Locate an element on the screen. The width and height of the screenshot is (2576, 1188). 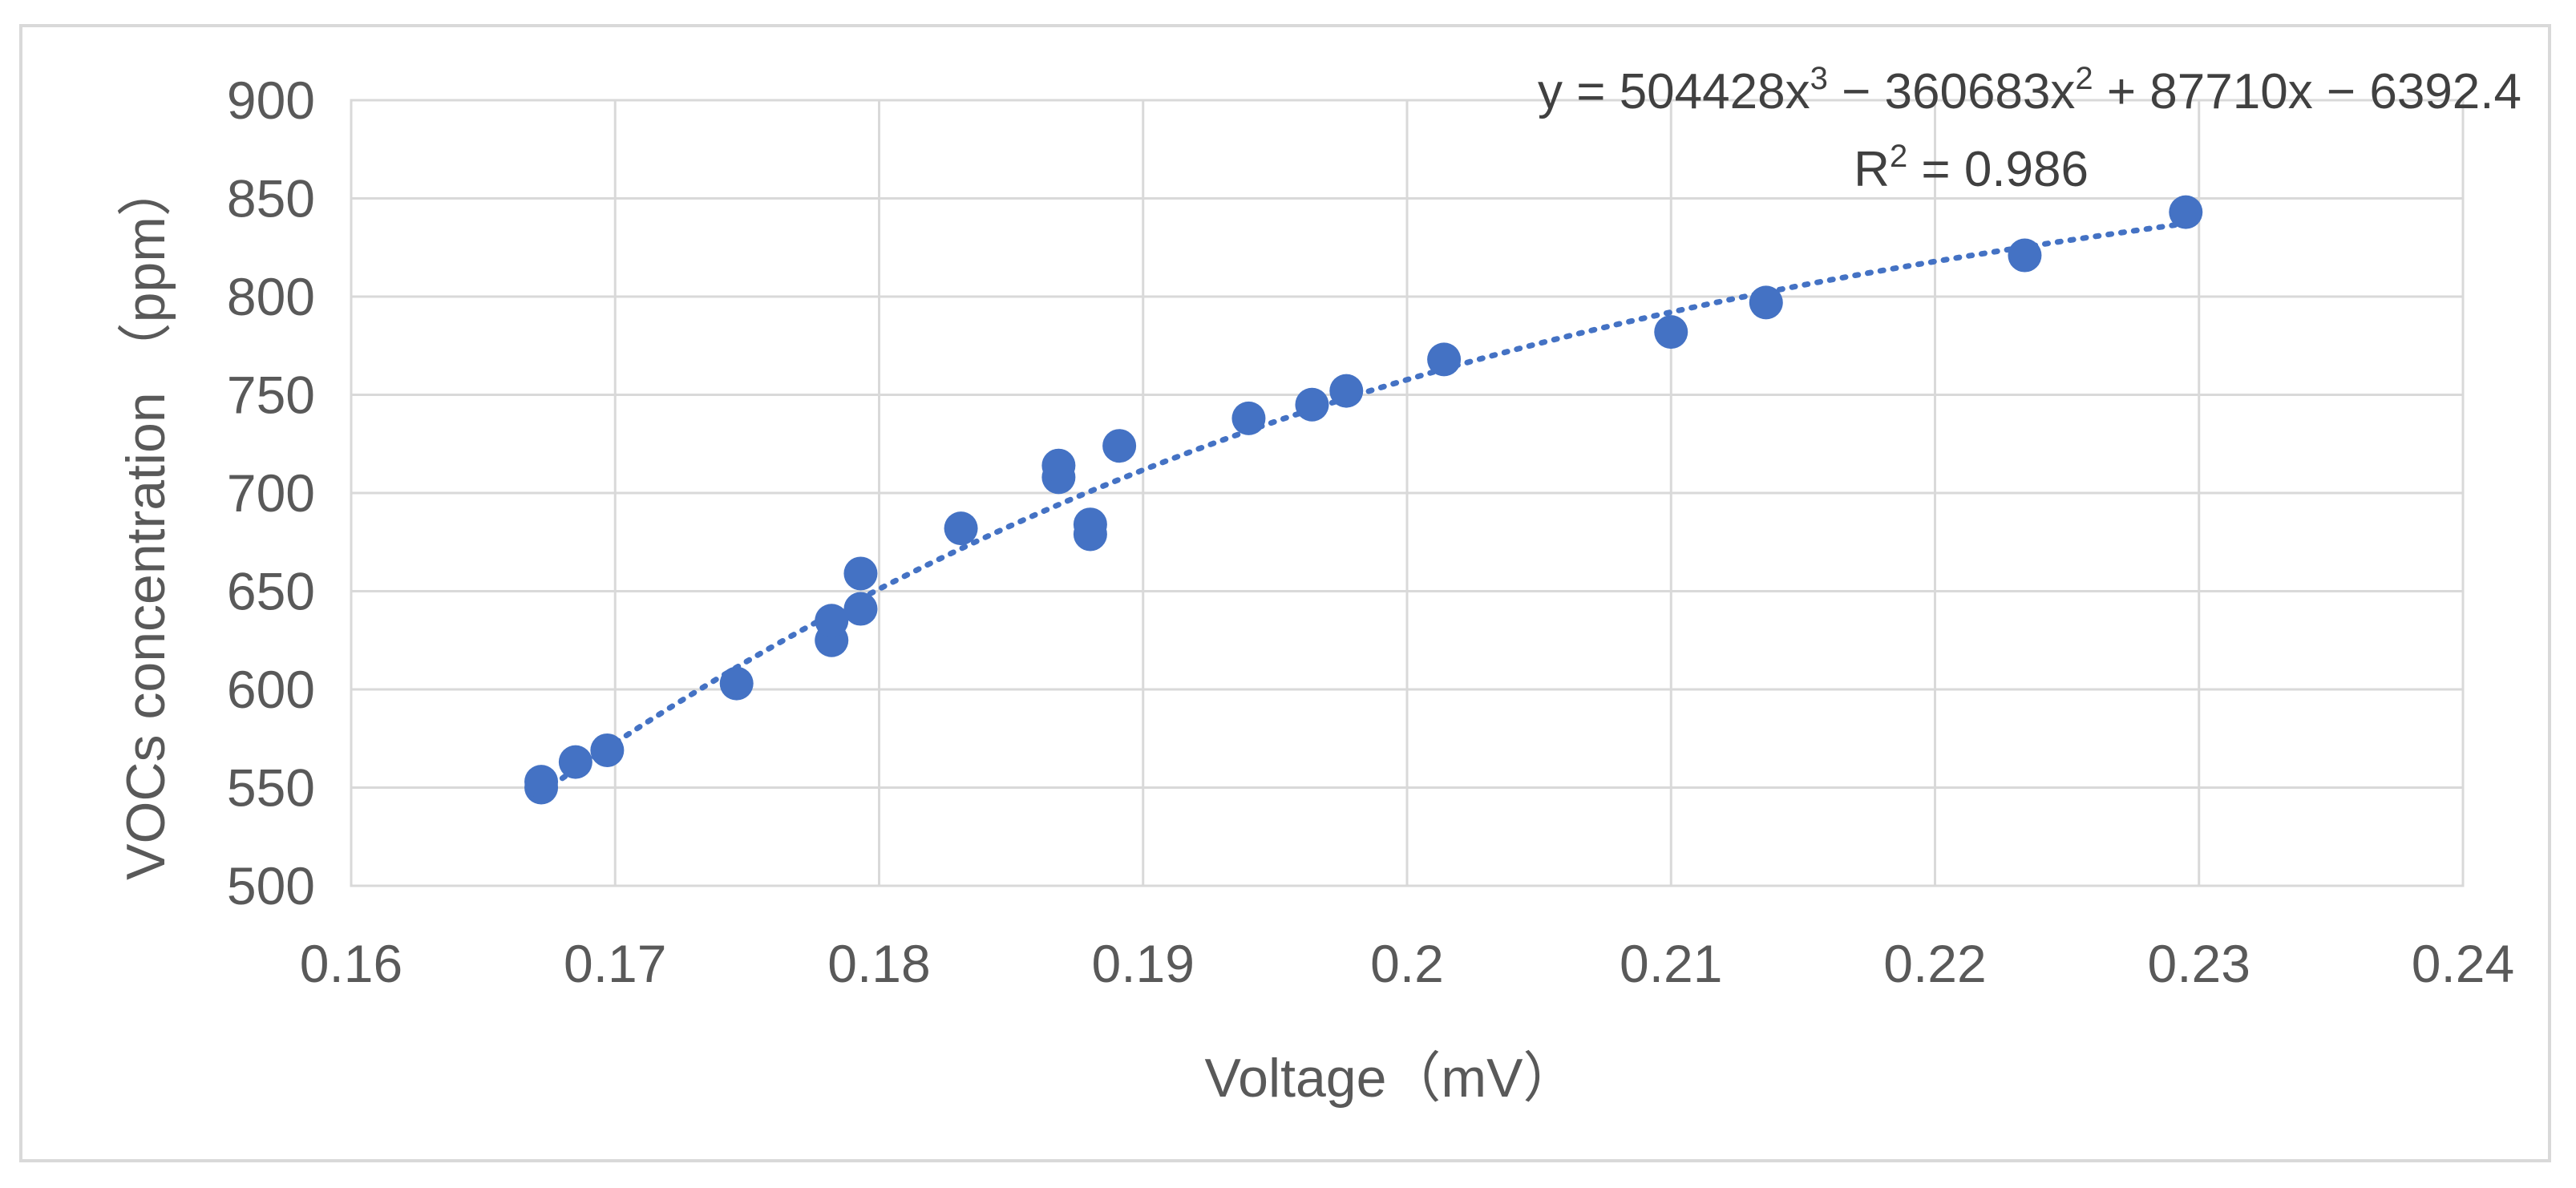
y-tick-label: 650 is located at coordinates (271, 591).